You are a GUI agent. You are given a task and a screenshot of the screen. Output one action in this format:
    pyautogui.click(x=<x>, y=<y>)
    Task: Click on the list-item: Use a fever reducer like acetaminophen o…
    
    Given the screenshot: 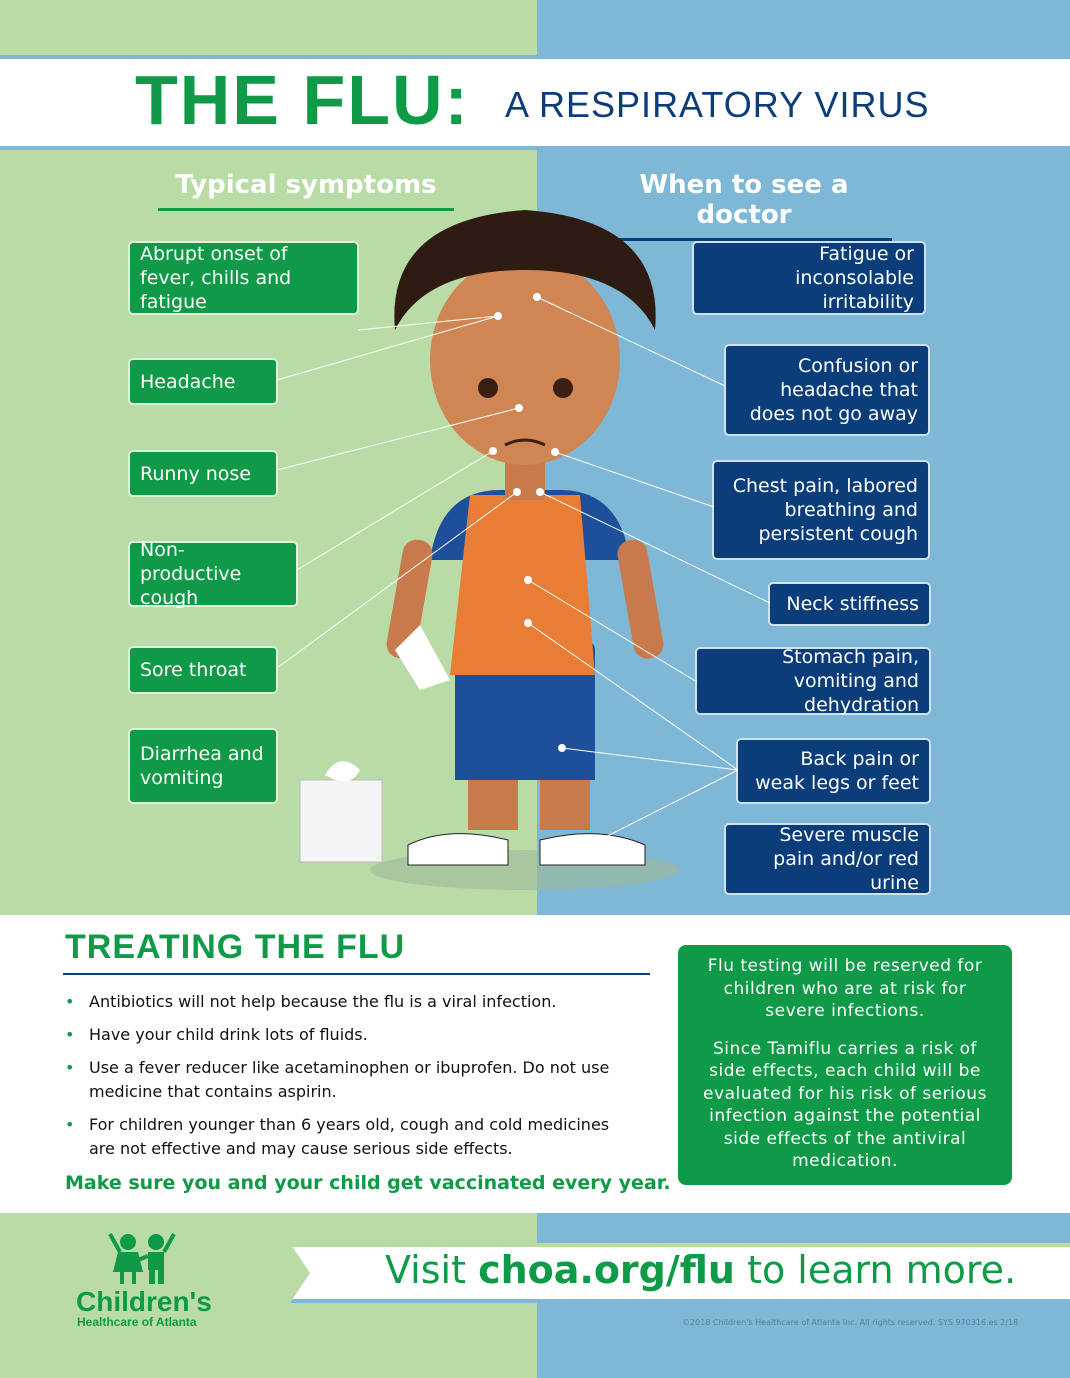 What is the action you would take?
    pyautogui.click(x=350, y=1080)
    